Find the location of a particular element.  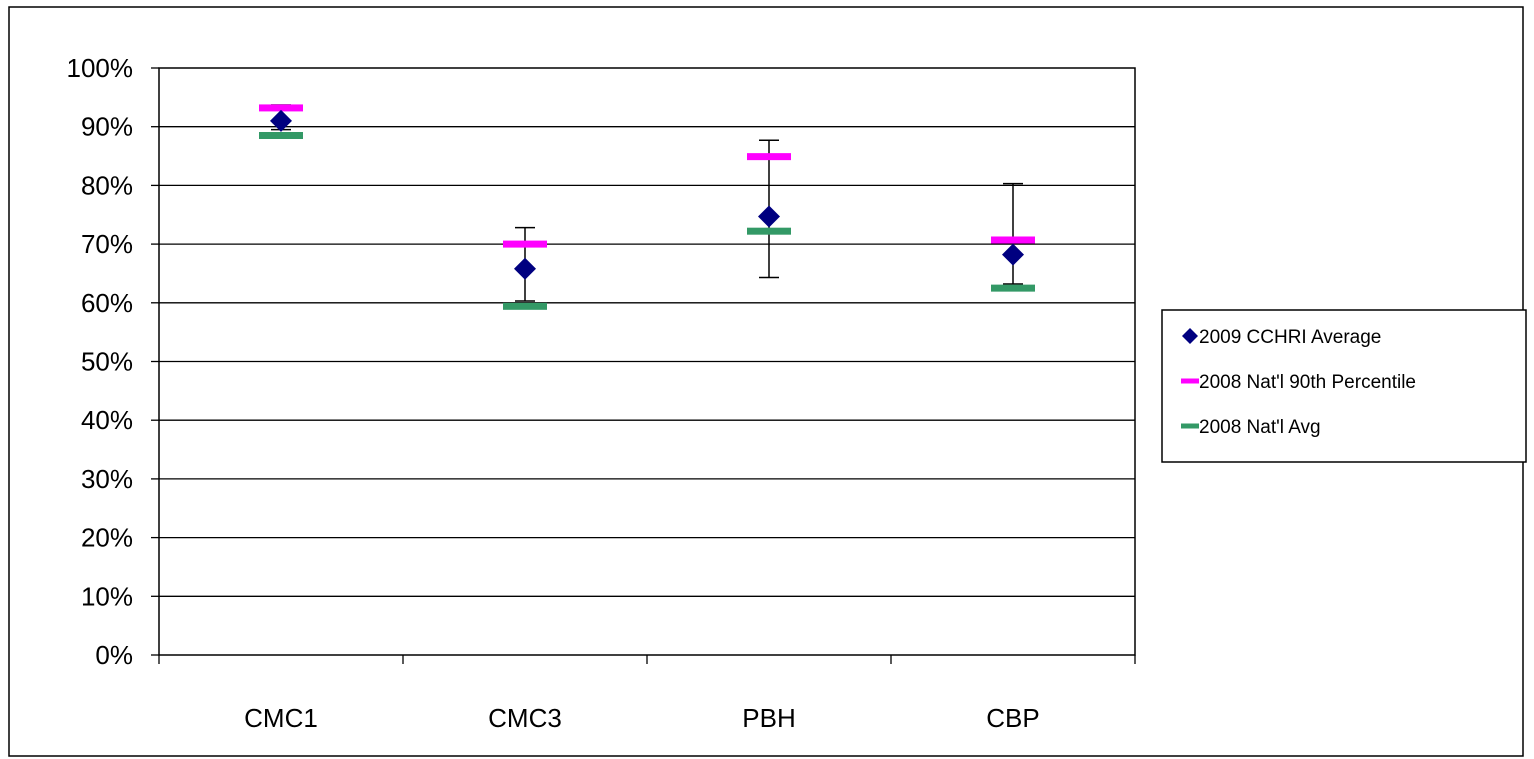

y-axis: 0% 10% 20% 30% 40% 50% 60% 70% 80% 90% 100% is located at coordinates (113, 361).